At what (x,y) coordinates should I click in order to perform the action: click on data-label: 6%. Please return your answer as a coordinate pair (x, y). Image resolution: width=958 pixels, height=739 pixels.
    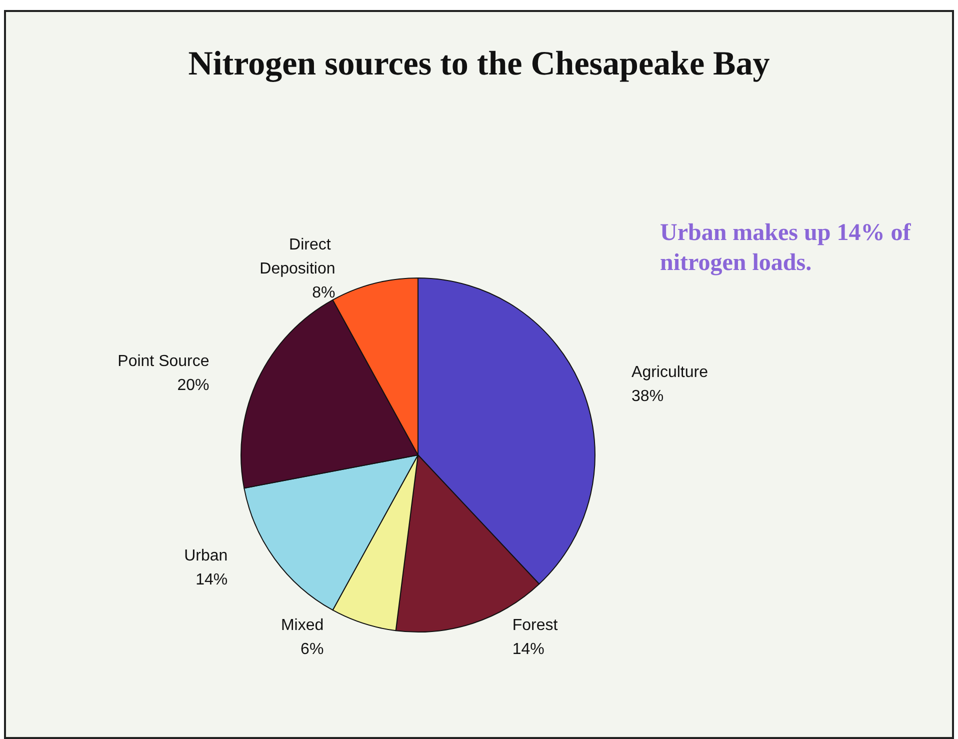
    Looking at the image, I should click on (312, 649).